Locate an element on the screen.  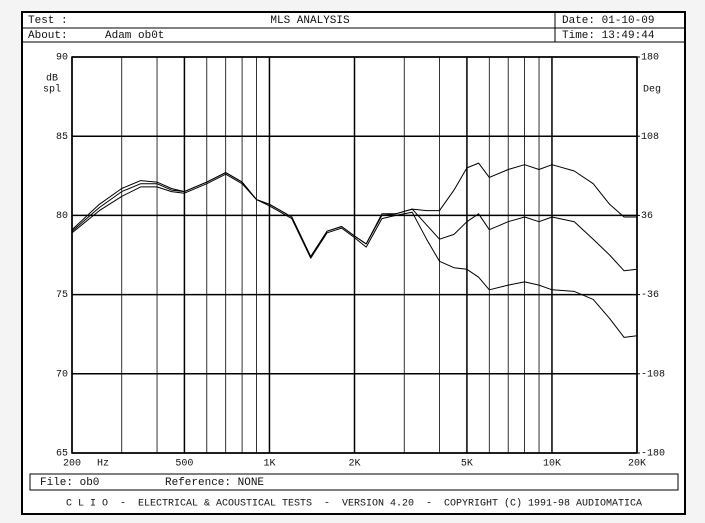
x-tick-label: 5K is located at coordinates (467, 464).